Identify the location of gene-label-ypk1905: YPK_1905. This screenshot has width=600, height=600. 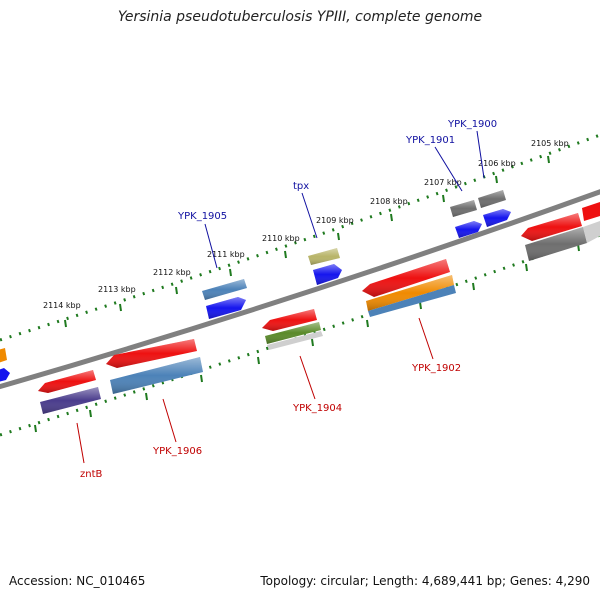
(202, 216).